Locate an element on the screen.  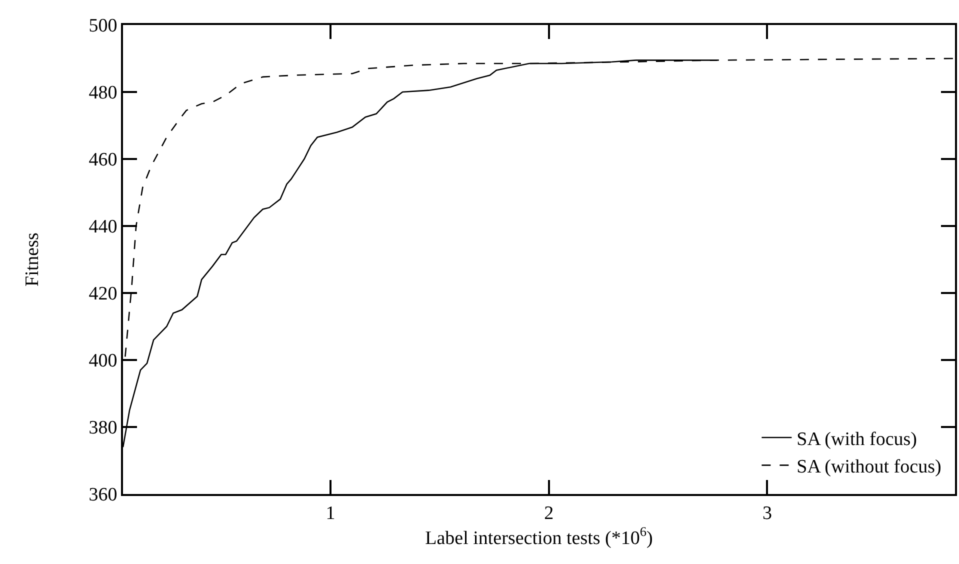
x-tick-label: 1 is located at coordinates (331, 513).